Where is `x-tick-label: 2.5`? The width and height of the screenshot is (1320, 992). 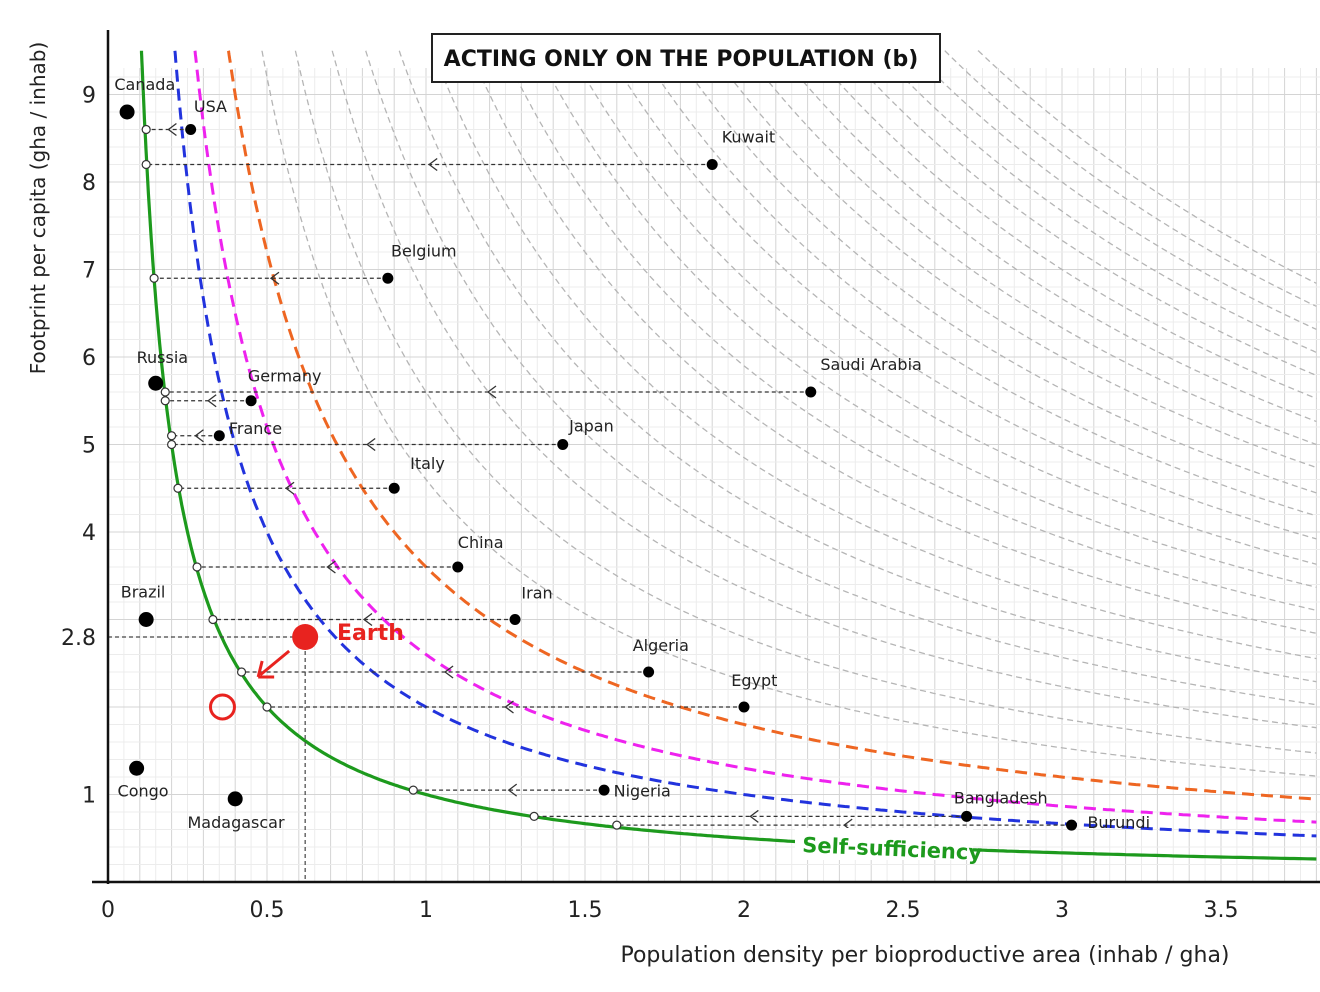
x-tick-label: 2.5 is located at coordinates (903, 910).